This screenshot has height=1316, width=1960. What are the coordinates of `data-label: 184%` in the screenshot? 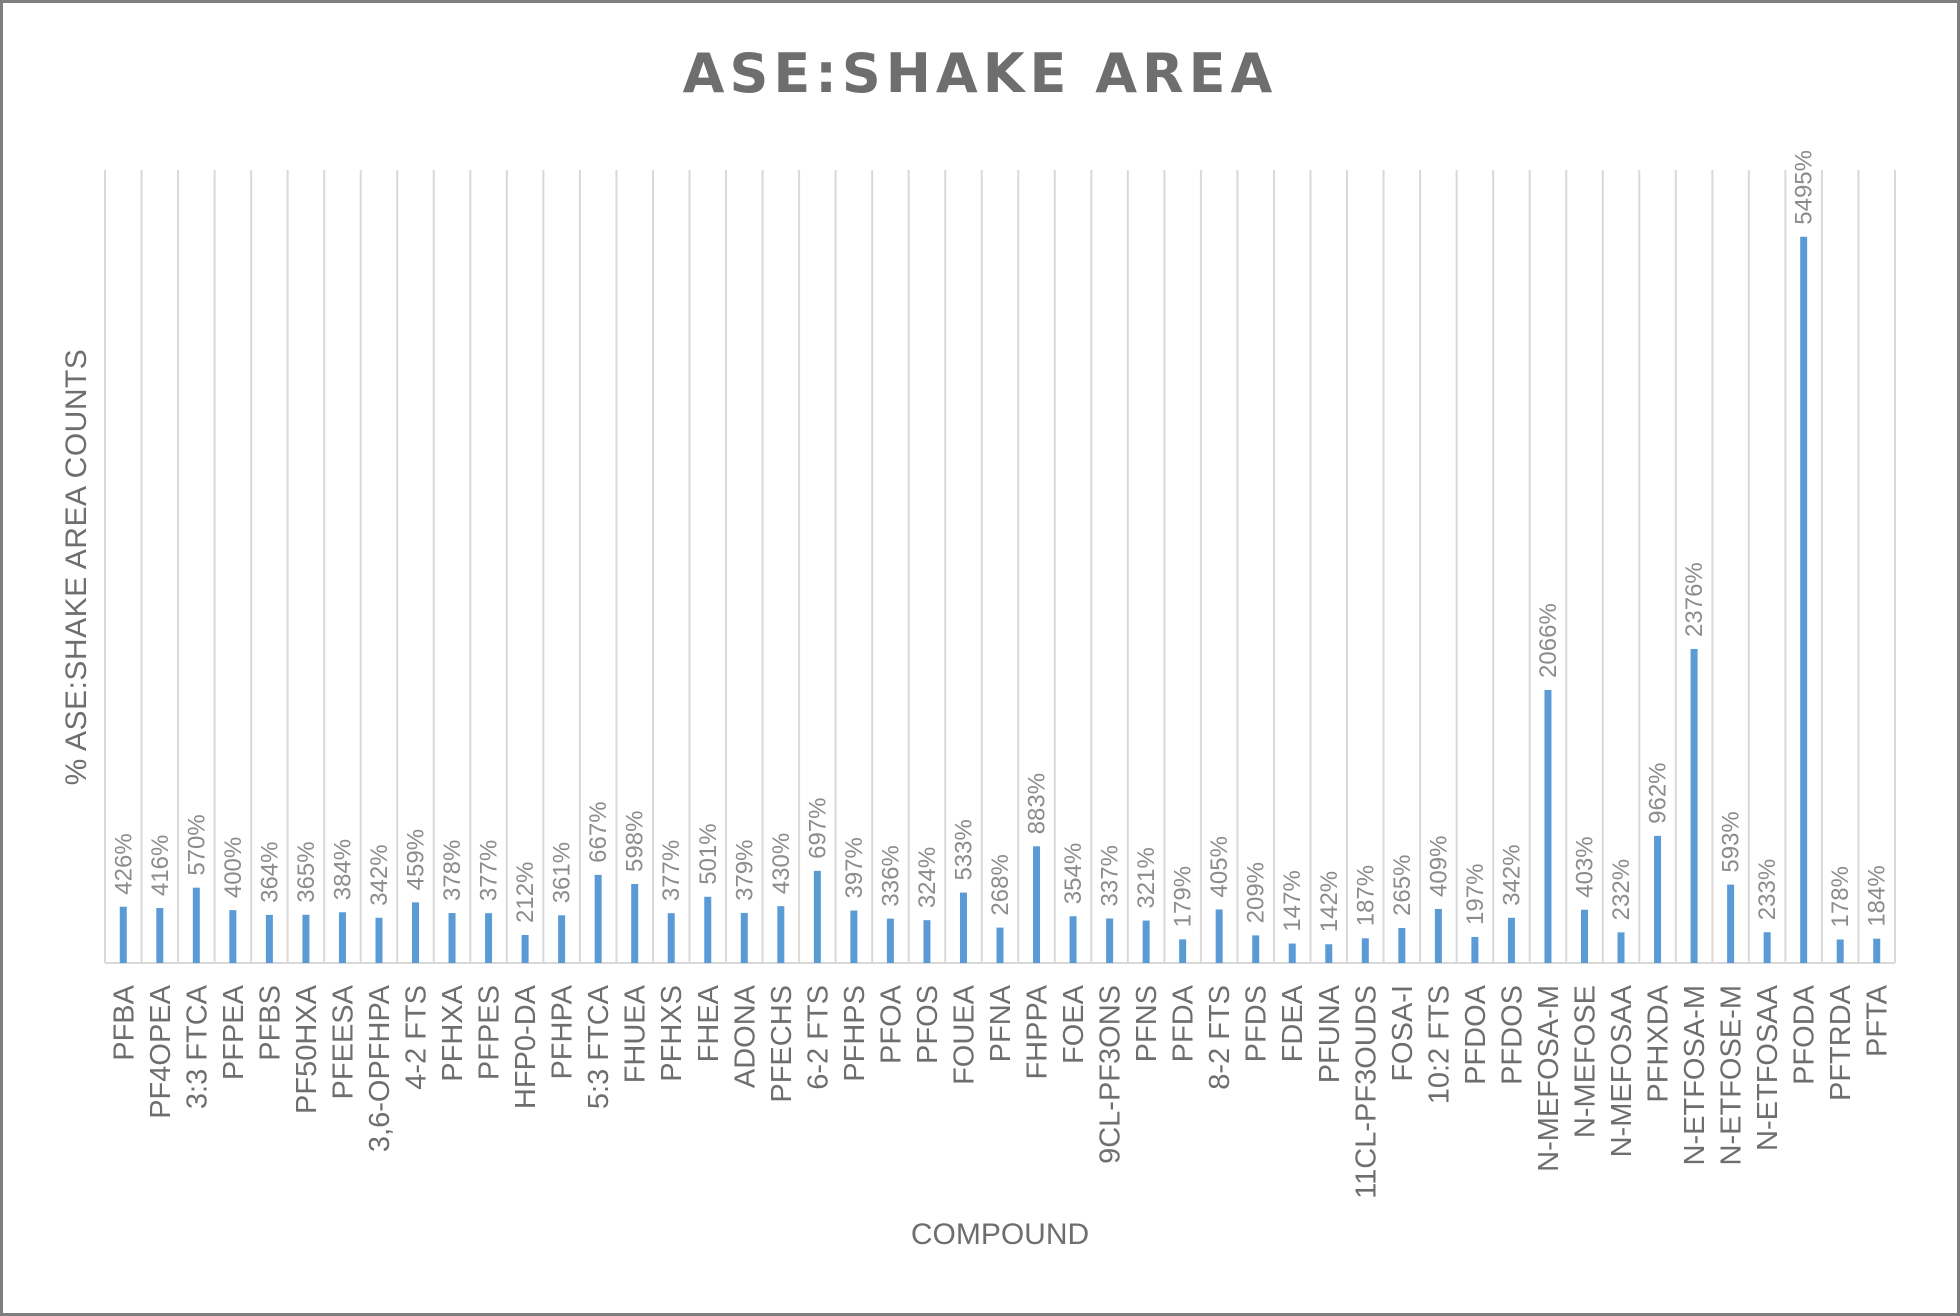 It's located at (1877, 895).